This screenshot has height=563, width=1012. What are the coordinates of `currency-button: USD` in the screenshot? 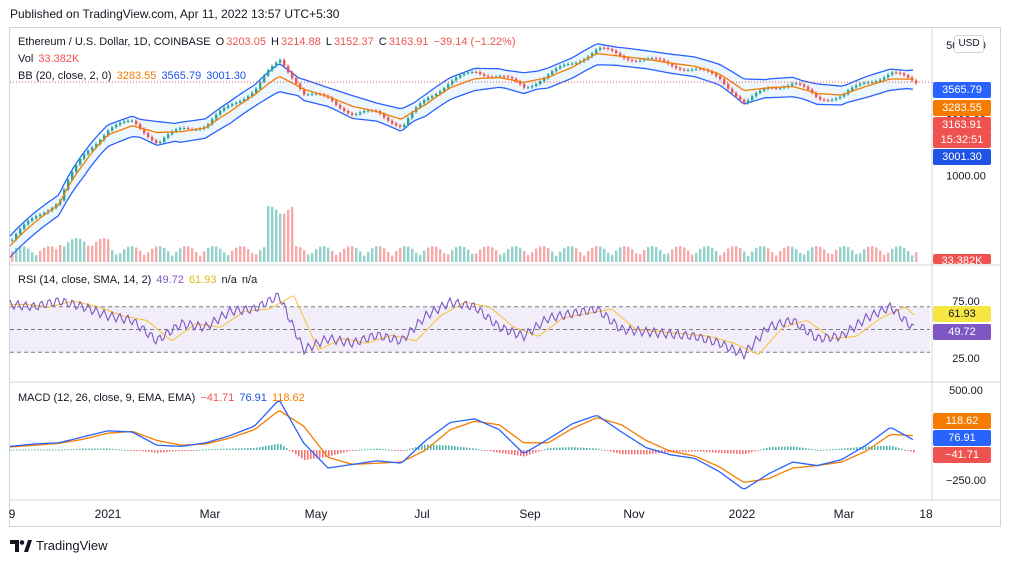 It's located at (969, 44).